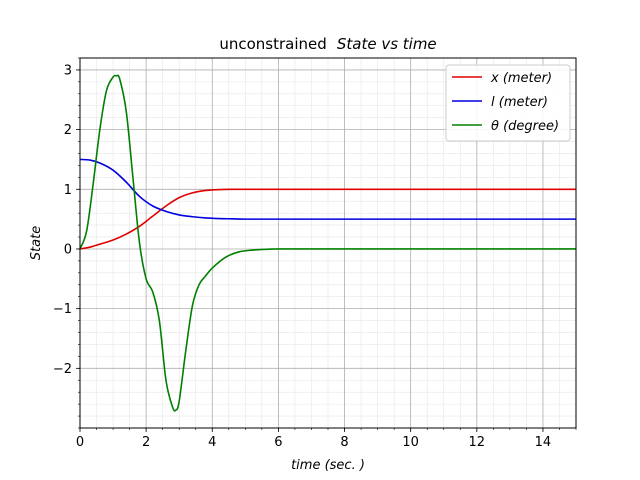 Image resolution: width=640 pixels, height=480 pixels. Describe the element at coordinates (68, 190) in the screenshot. I see `y-tick-label: 1` at that location.